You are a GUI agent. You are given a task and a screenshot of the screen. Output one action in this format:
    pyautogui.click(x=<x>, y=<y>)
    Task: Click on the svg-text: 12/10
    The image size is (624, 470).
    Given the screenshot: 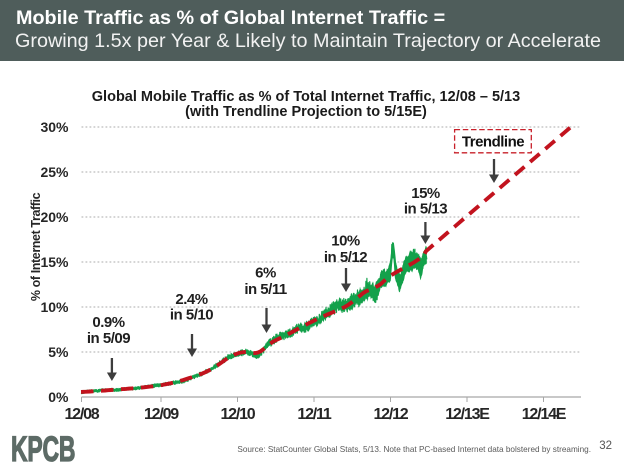 What is the action you would take?
    pyautogui.click(x=237, y=414)
    